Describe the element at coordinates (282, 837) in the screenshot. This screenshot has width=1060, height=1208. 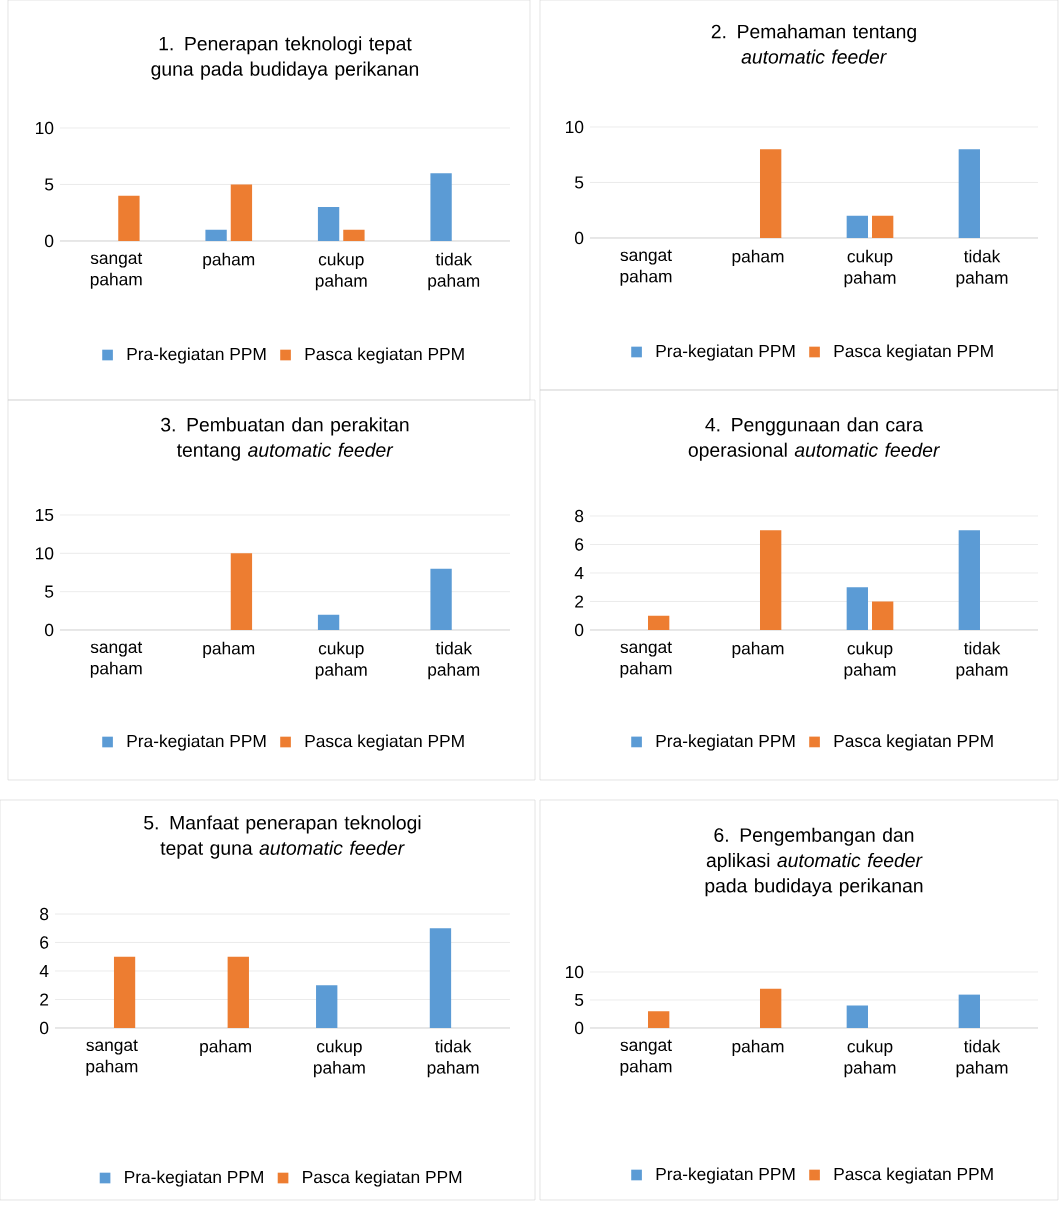
I see `chart-title: 5. Manfaat penerapan teknologi tepat guna automatic feeder` at that location.